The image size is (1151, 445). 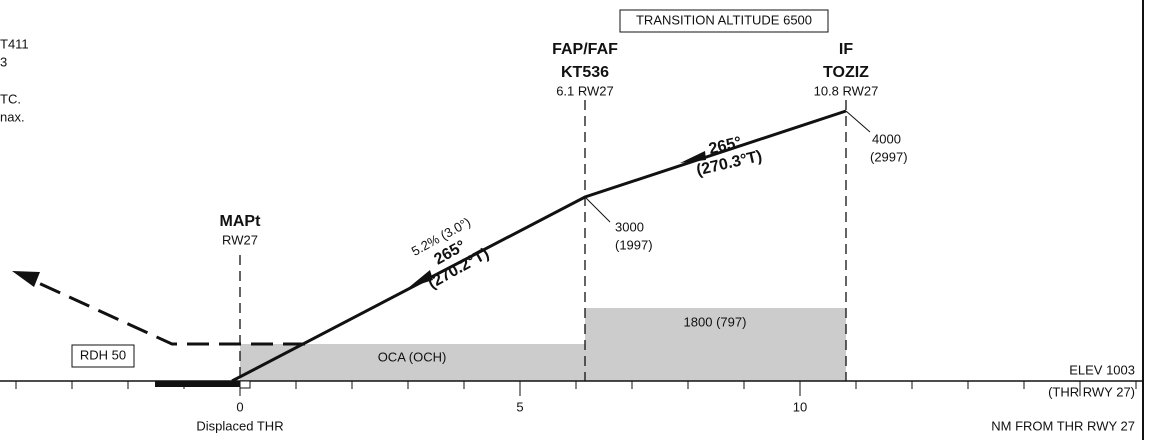 What do you see at coordinates (245, 384) in the screenshot?
I see `threshold` at bounding box center [245, 384].